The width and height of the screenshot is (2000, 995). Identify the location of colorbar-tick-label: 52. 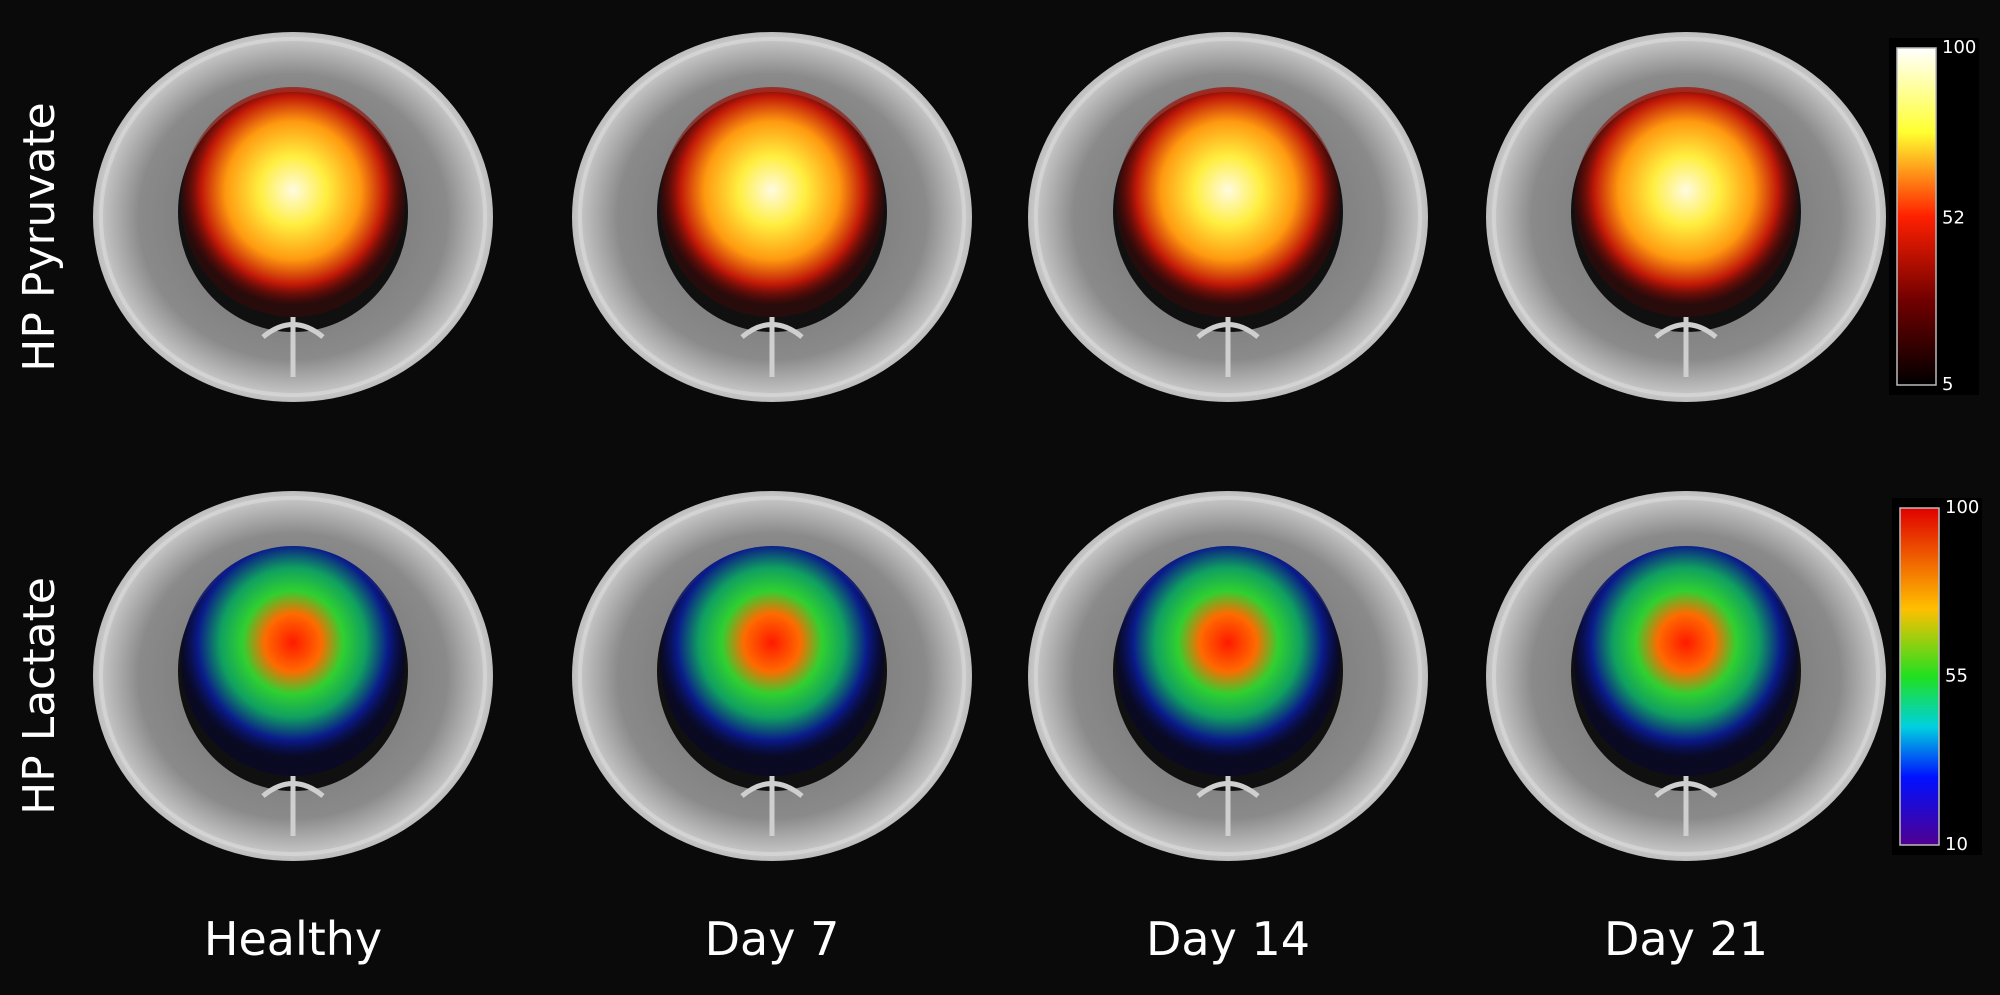
(1953, 217).